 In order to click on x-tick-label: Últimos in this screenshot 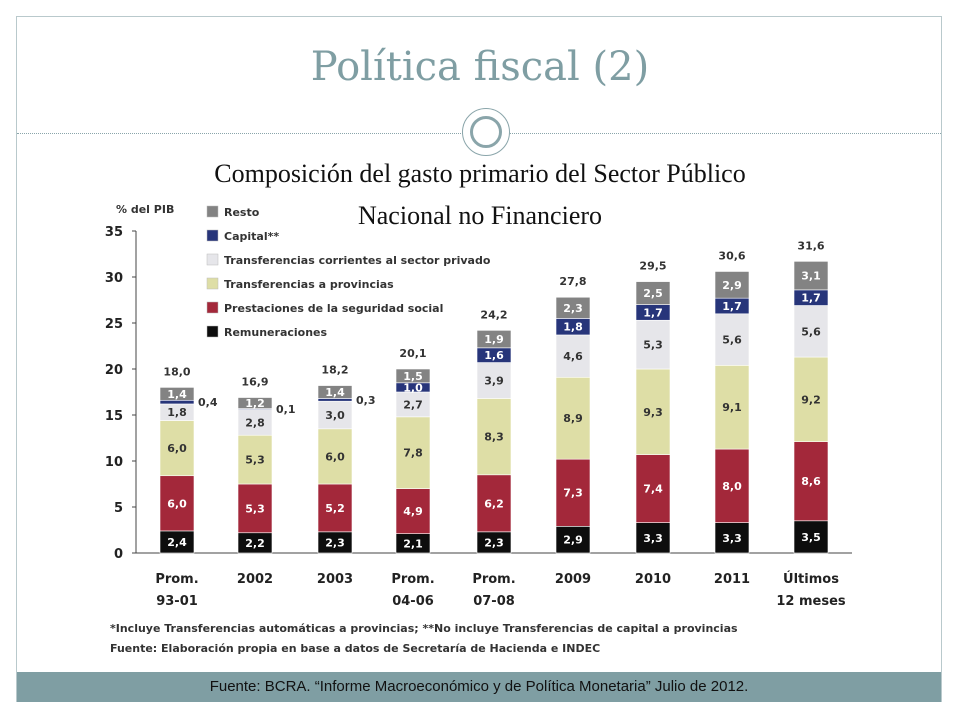, I will do `click(811, 579)`.